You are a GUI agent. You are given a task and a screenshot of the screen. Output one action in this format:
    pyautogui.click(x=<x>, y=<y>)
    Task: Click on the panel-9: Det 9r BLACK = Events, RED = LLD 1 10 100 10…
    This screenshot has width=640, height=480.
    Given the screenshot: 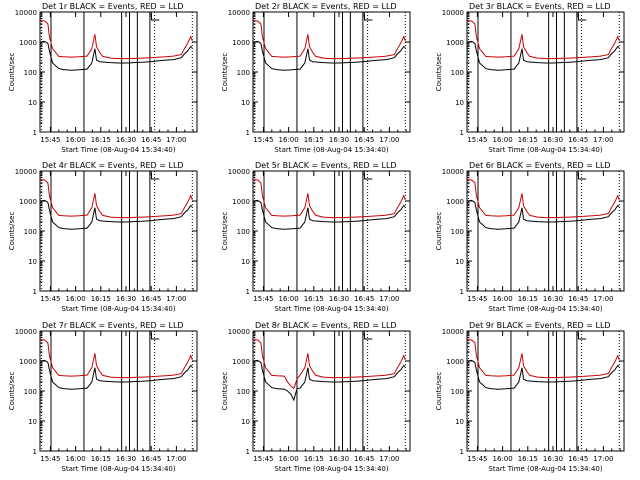 What is the action you would take?
    pyautogui.click(x=530, y=397)
    